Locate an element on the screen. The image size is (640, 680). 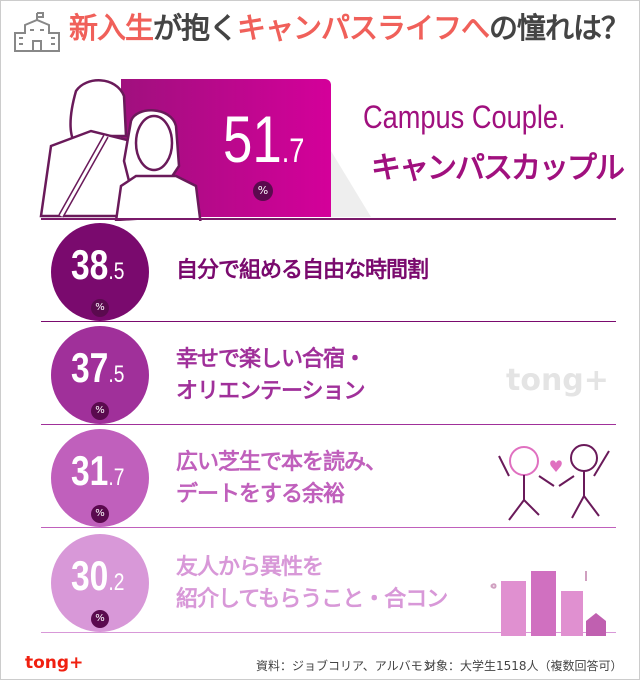
couple-illustration is located at coordinates (121, 149).